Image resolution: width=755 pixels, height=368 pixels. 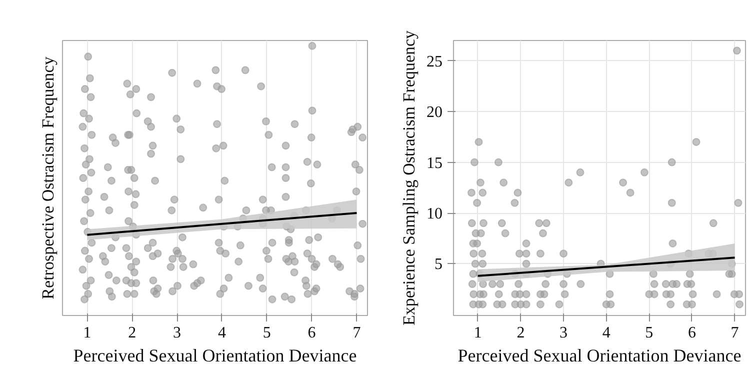 I want to click on y-tick-label: 20, so click(x=434, y=113).